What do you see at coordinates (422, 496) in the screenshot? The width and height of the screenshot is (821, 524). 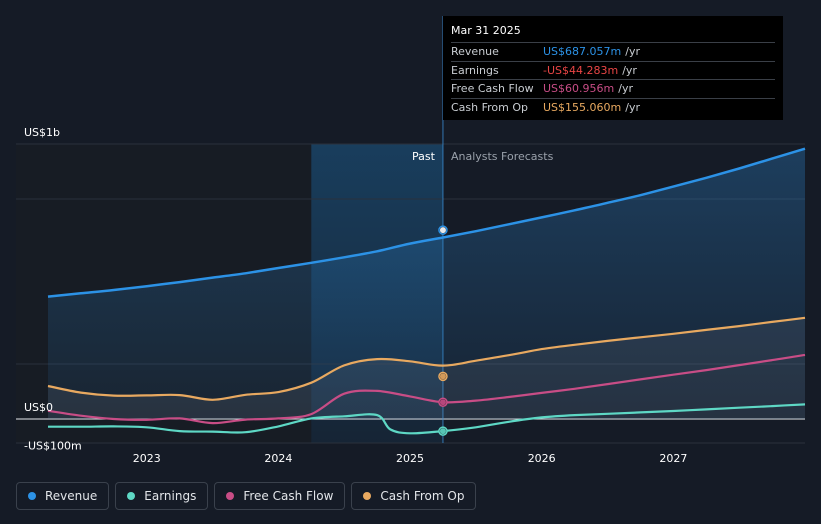 I see `legend-label: Cash From Op` at bounding box center [422, 496].